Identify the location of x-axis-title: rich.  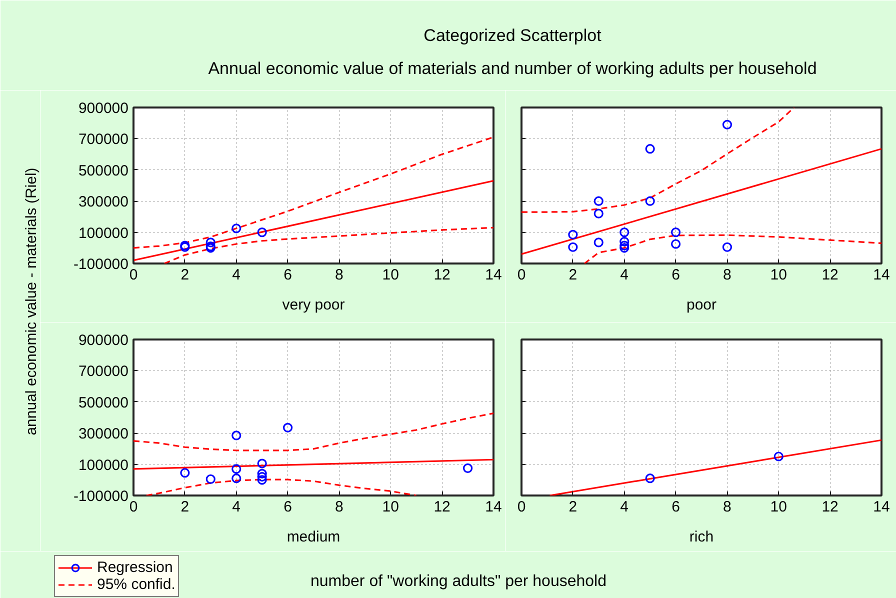
(701, 537).